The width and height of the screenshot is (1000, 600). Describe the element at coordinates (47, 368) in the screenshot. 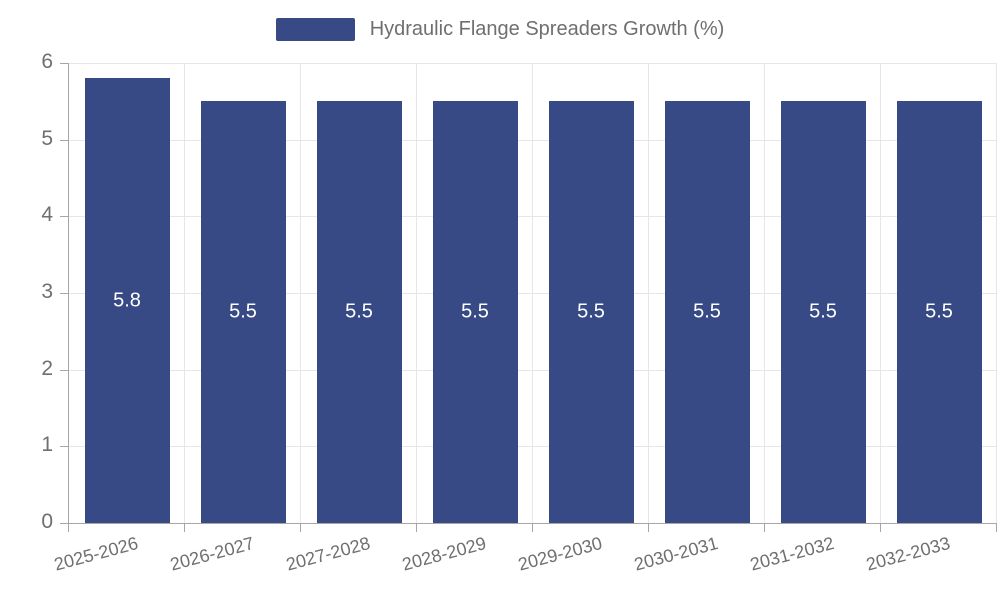

I see `y-axis-tick-label: 2` at that location.